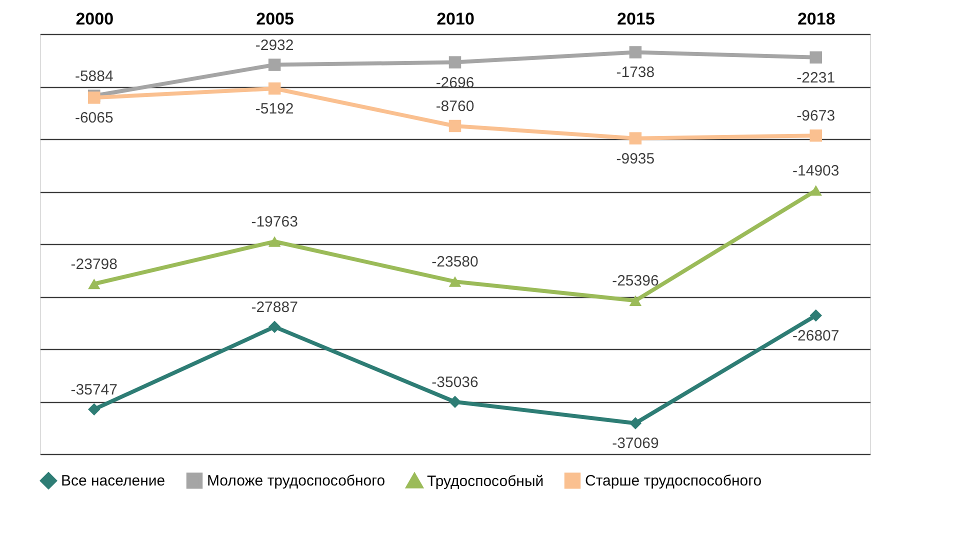 Image resolution: width=970 pixels, height=557 pixels. Describe the element at coordinates (635, 443) in the screenshot. I see `data-label: -37069` at that location.